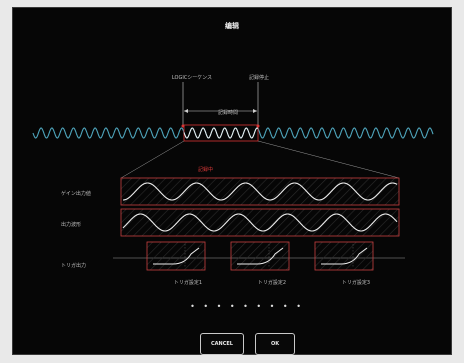  What do you see at coordinates (232, 26) in the screenshot?
I see `page-title: 编辑` at bounding box center [232, 26].